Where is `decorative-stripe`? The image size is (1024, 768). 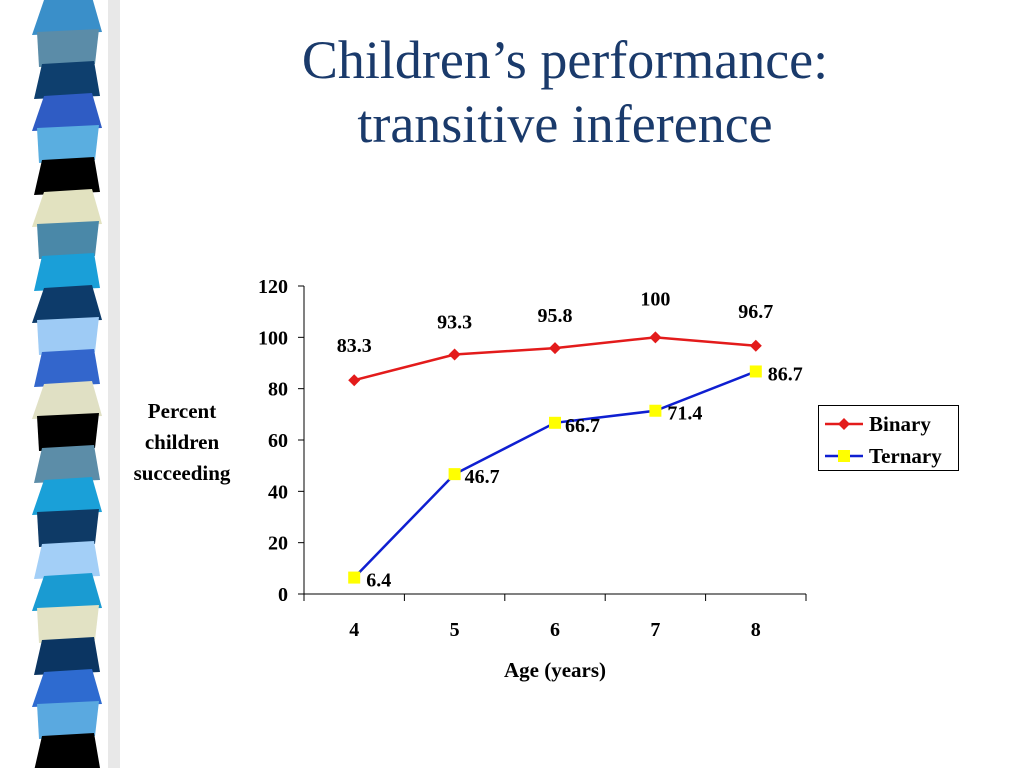
decorative-stripe is located at coordinates (76, 384).